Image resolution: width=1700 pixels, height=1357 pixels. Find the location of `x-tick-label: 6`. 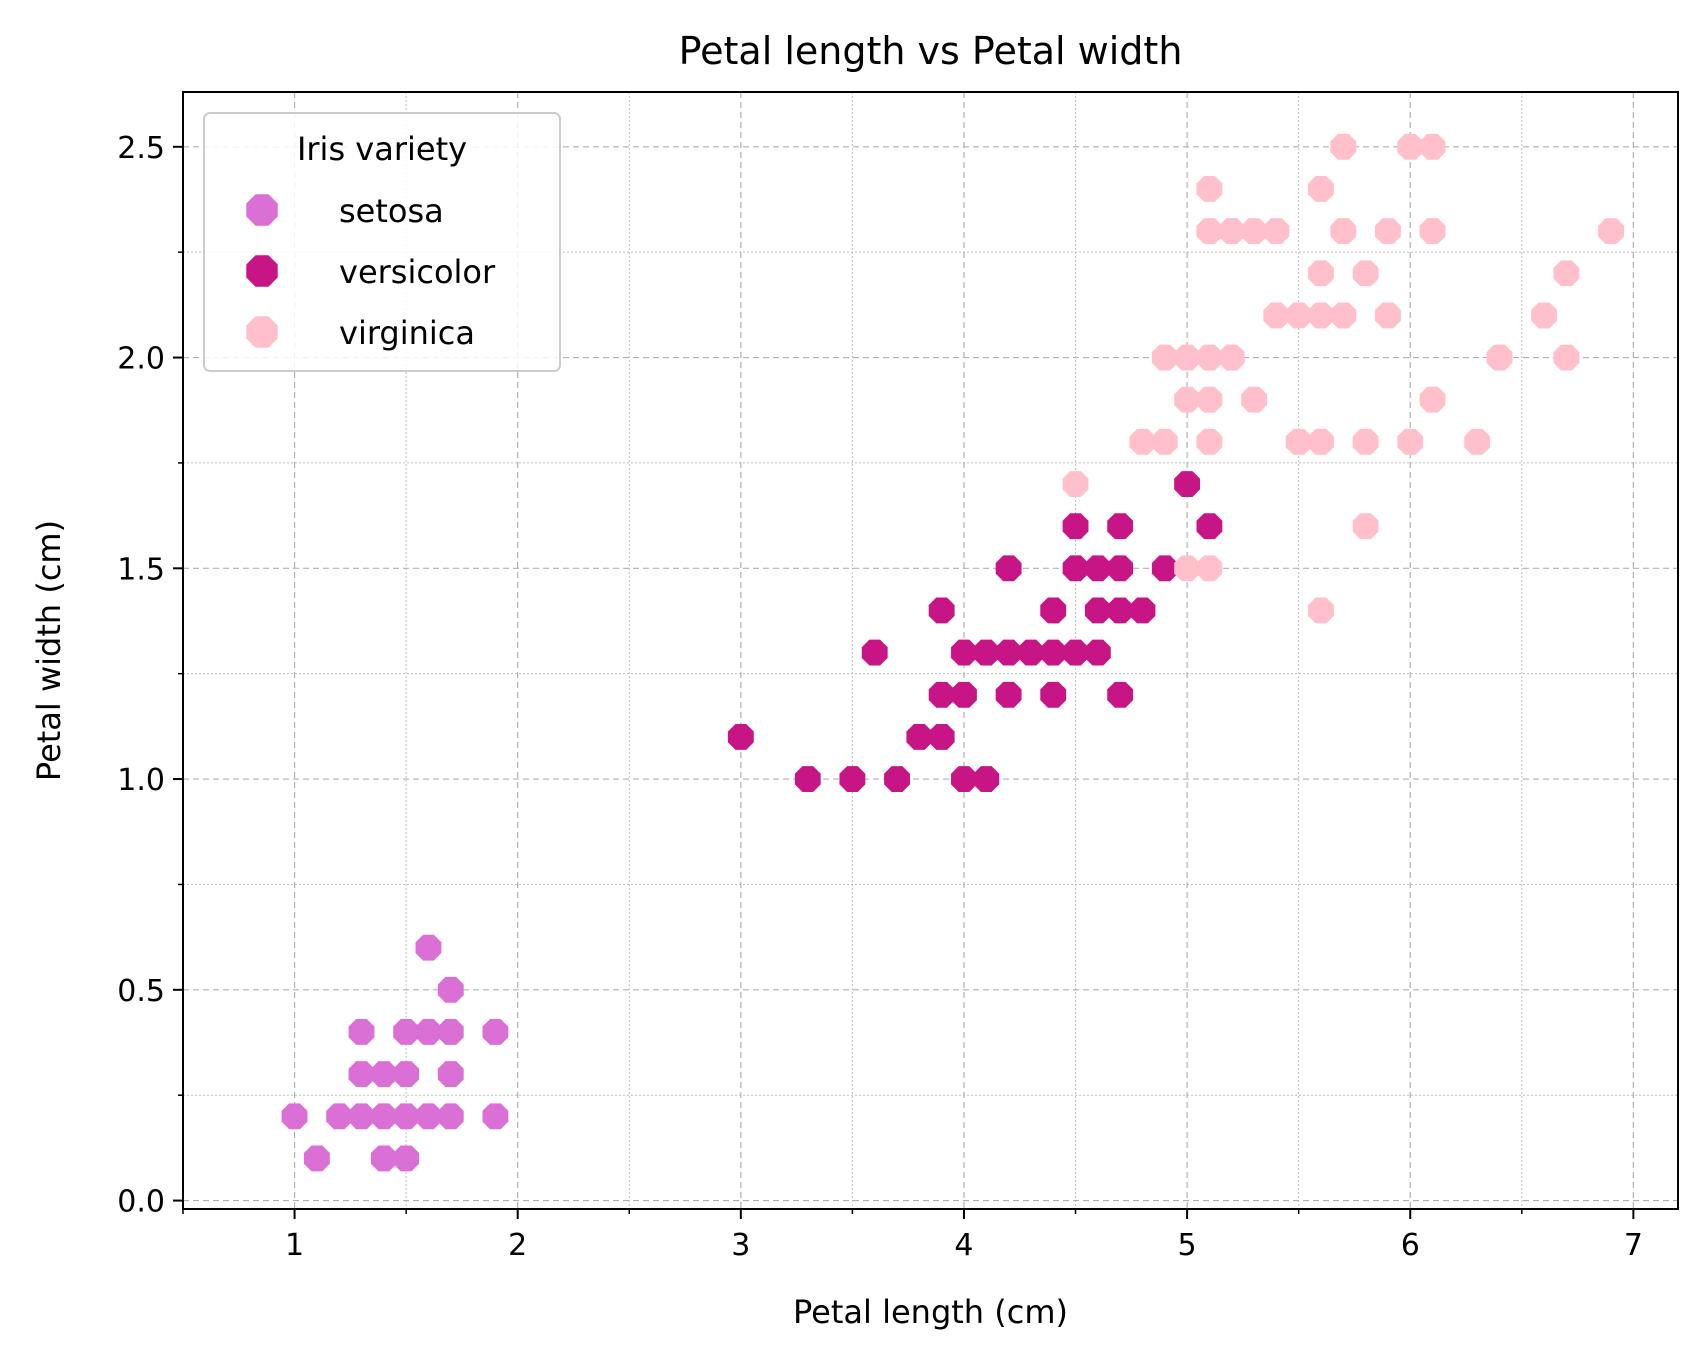

x-tick-label: 6 is located at coordinates (1410, 1245).